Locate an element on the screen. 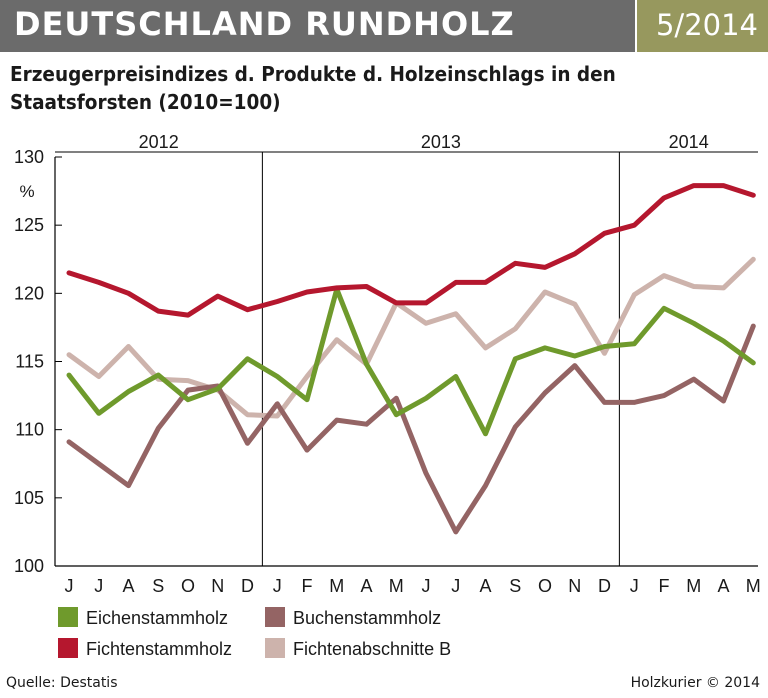  copyright-note: Holzkurier © 2014 is located at coordinates (695, 683).